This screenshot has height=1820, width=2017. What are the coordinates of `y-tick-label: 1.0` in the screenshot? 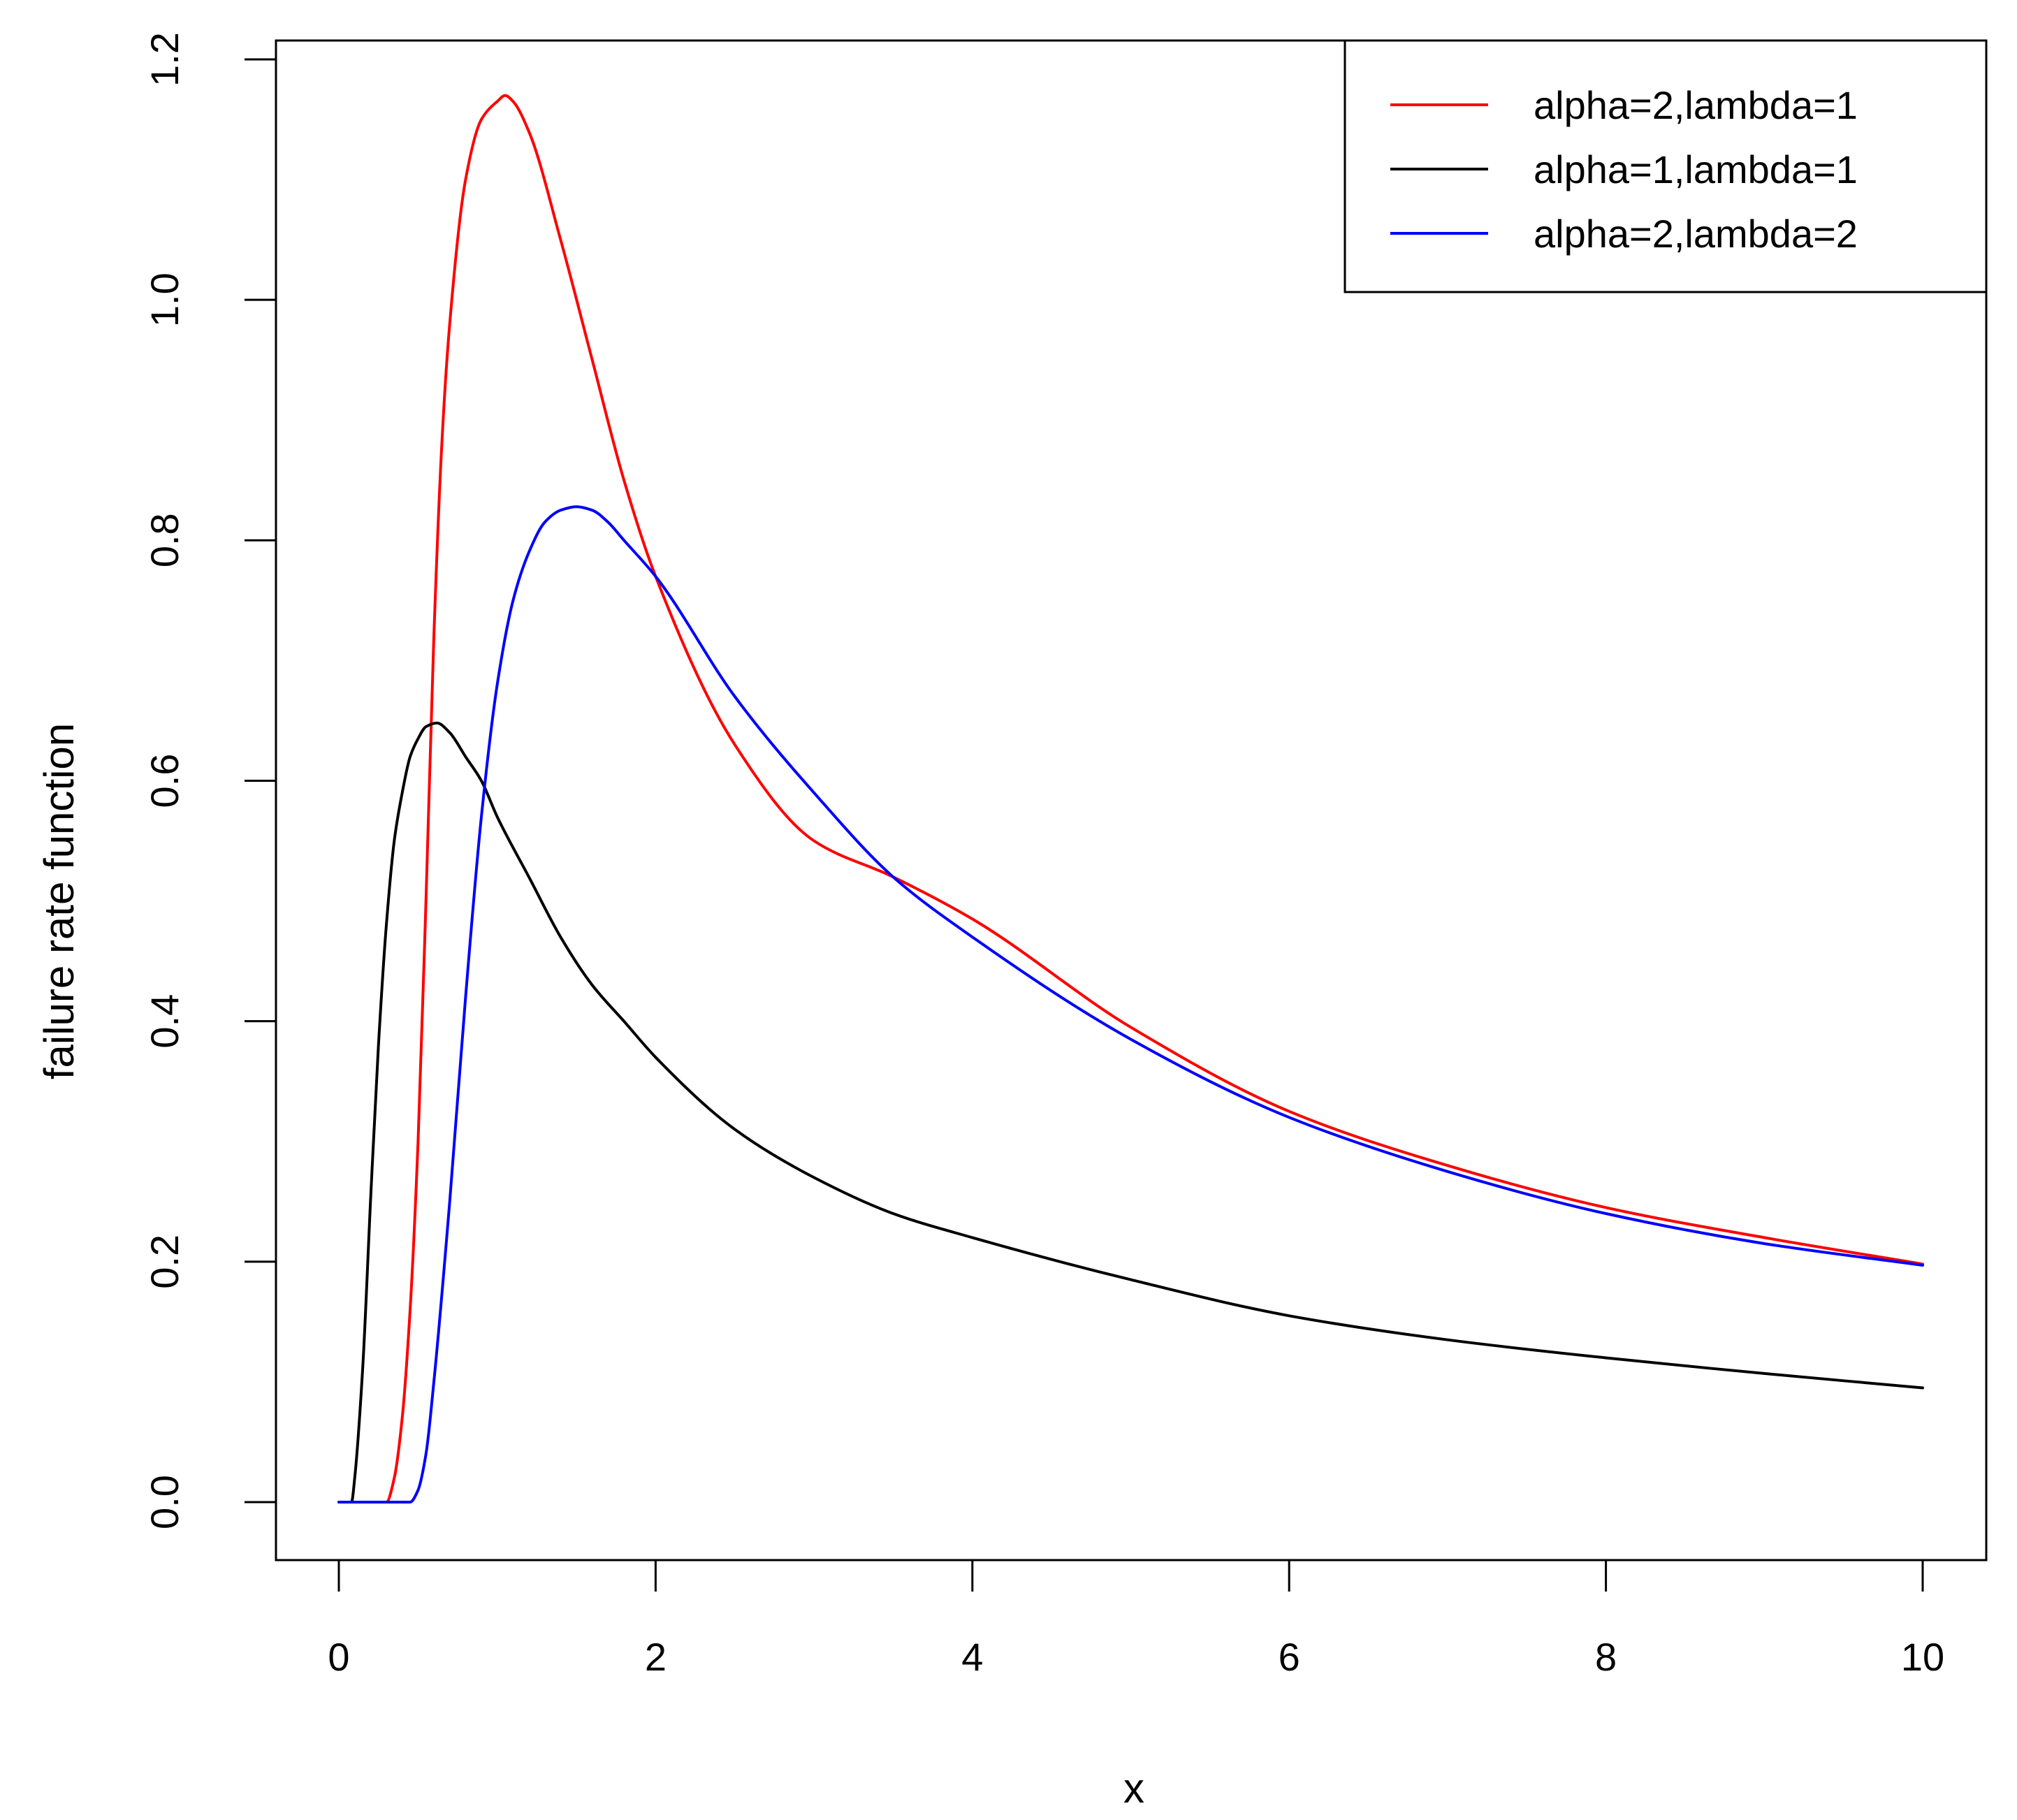 It's located at (165, 299).